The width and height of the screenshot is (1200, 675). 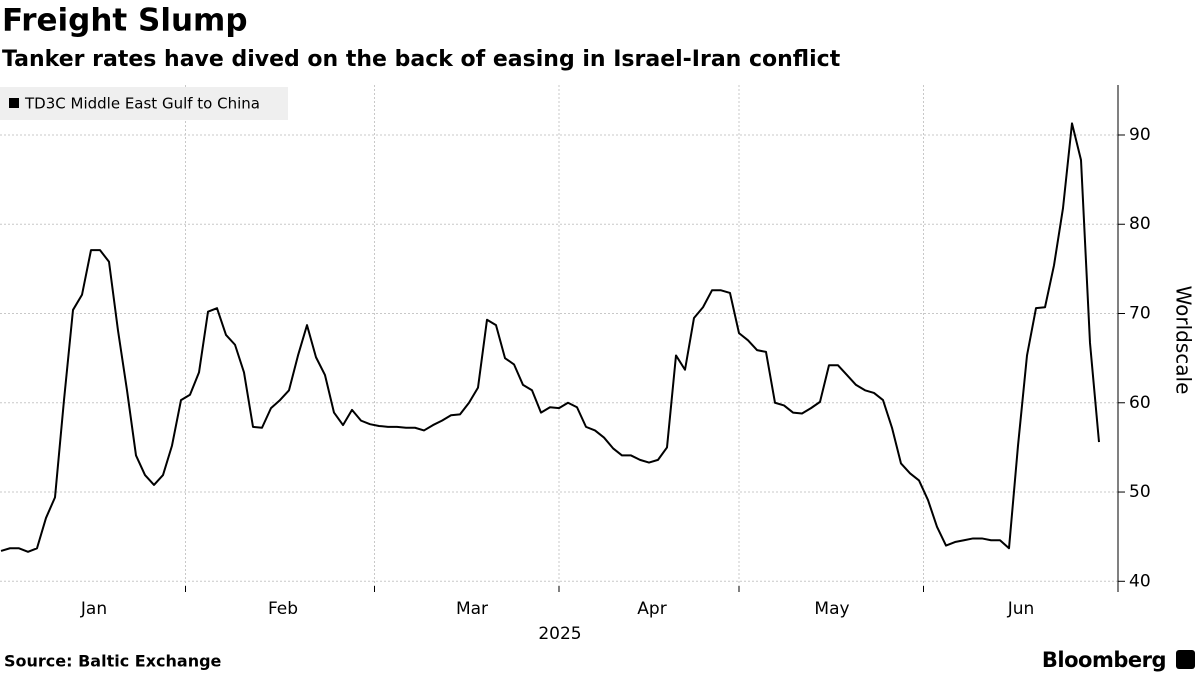 What do you see at coordinates (125, 21) in the screenshot?
I see `chart-title: Freight Slump` at bounding box center [125, 21].